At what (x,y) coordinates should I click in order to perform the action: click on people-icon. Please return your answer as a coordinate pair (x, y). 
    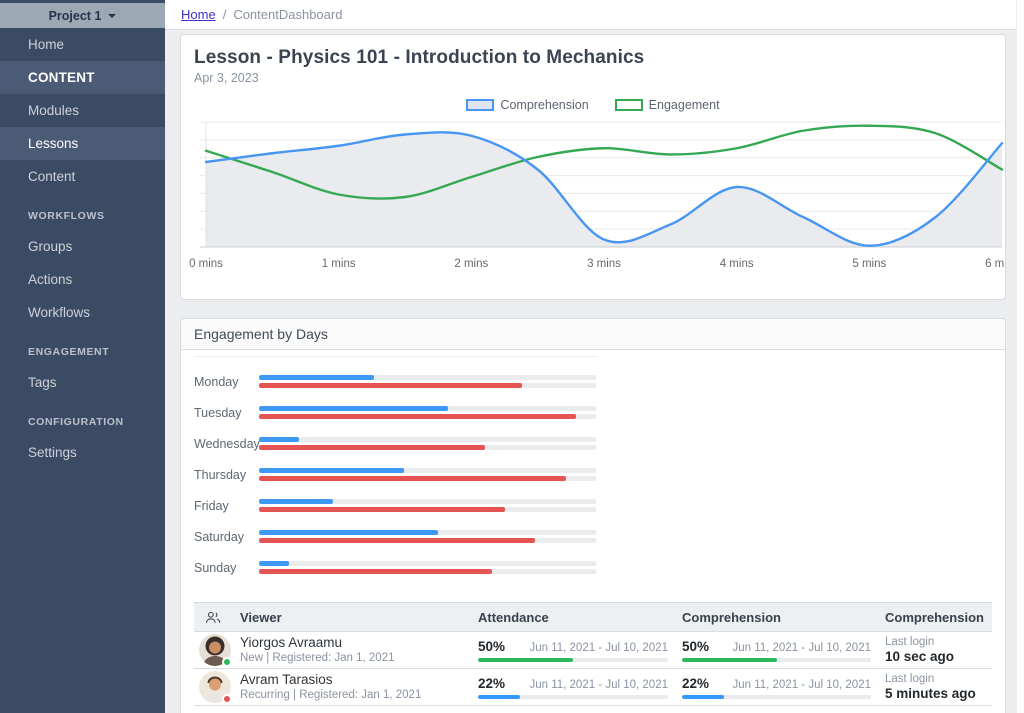
    Looking at the image, I should click on (213, 617).